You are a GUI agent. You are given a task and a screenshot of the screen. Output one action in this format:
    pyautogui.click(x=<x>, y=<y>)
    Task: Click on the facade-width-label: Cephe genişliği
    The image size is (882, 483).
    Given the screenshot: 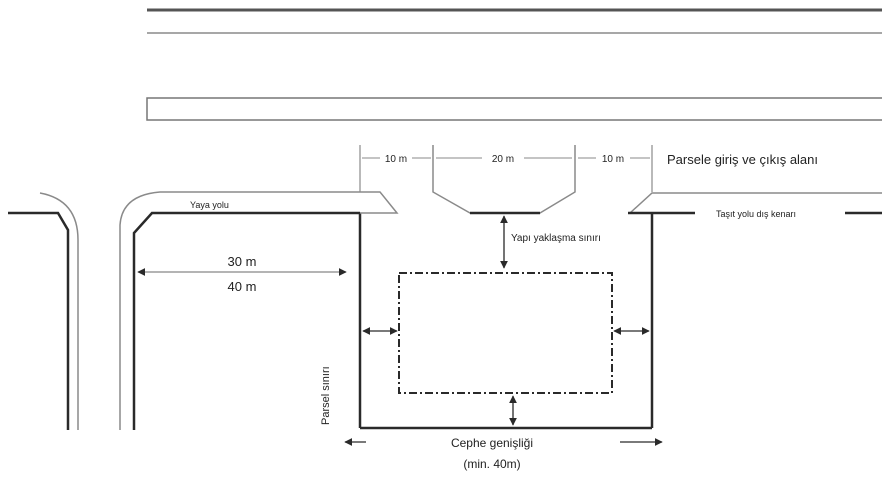 What is the action you would take?
    pyautogui.click(x=492, y=443)
    